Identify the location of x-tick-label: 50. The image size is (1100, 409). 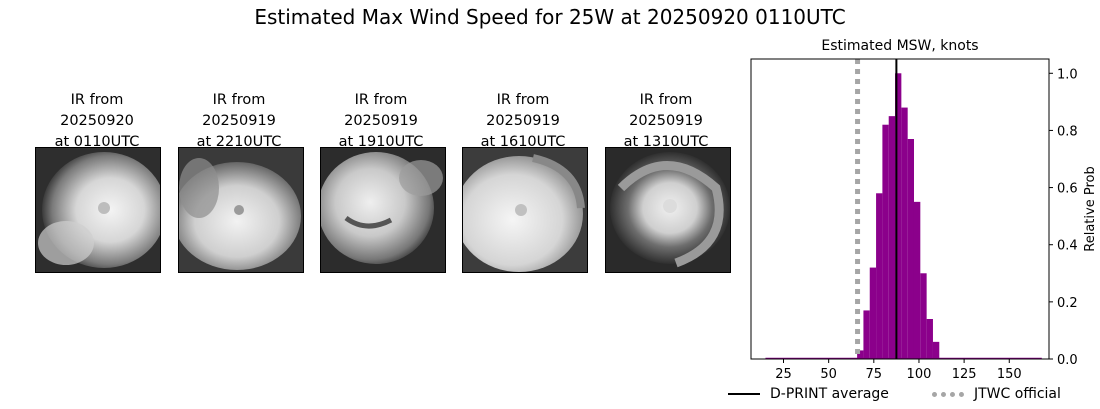
(828, 374).